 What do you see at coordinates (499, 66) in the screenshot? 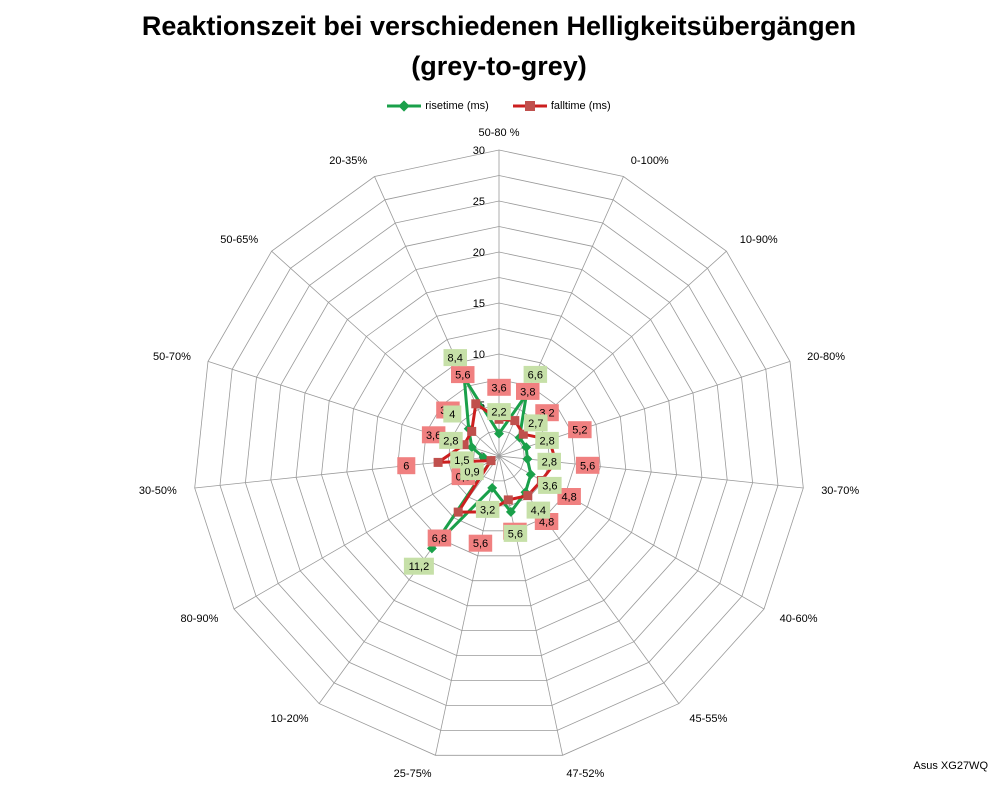
I see `chart-subtitle: (grey-to-grey)` at bounding box center [499, 66].